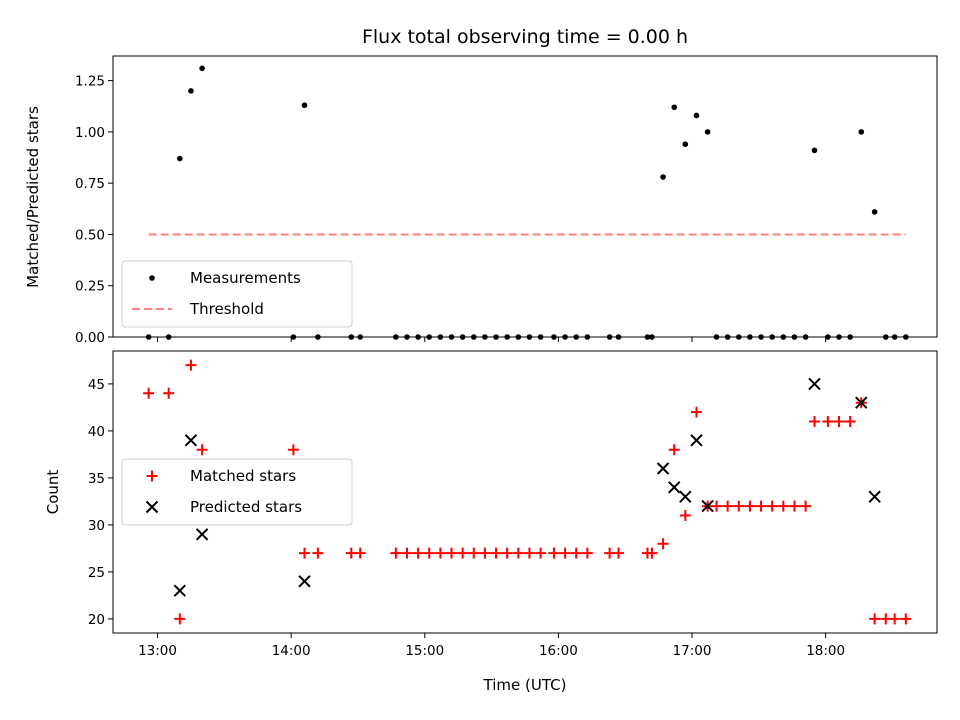  I want to click on top-y-tick-label: 1.00, so click(90, 133).